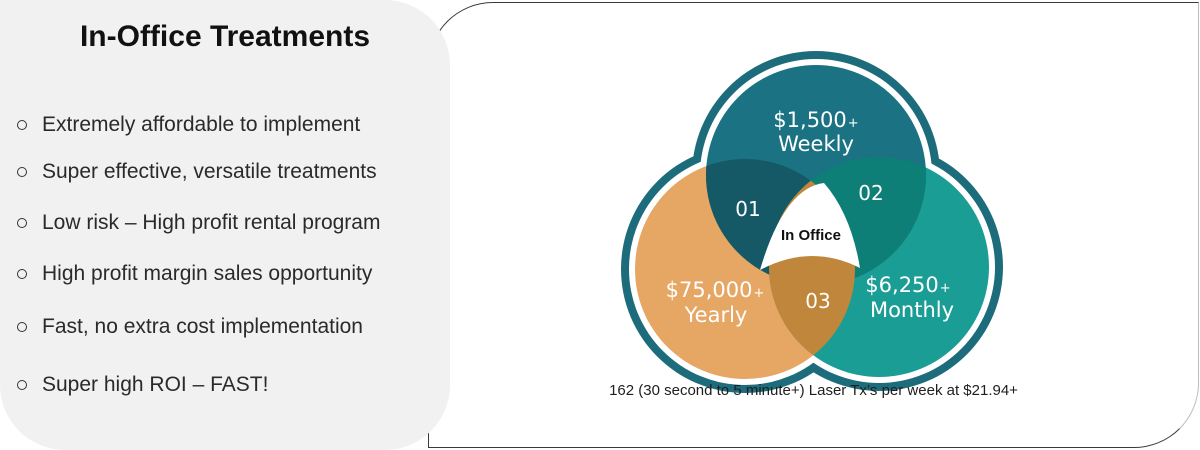 This screenshot has width=1200, height=450. I want to click on benefit-item: Extremely affordable to implement, so click(188, 125).